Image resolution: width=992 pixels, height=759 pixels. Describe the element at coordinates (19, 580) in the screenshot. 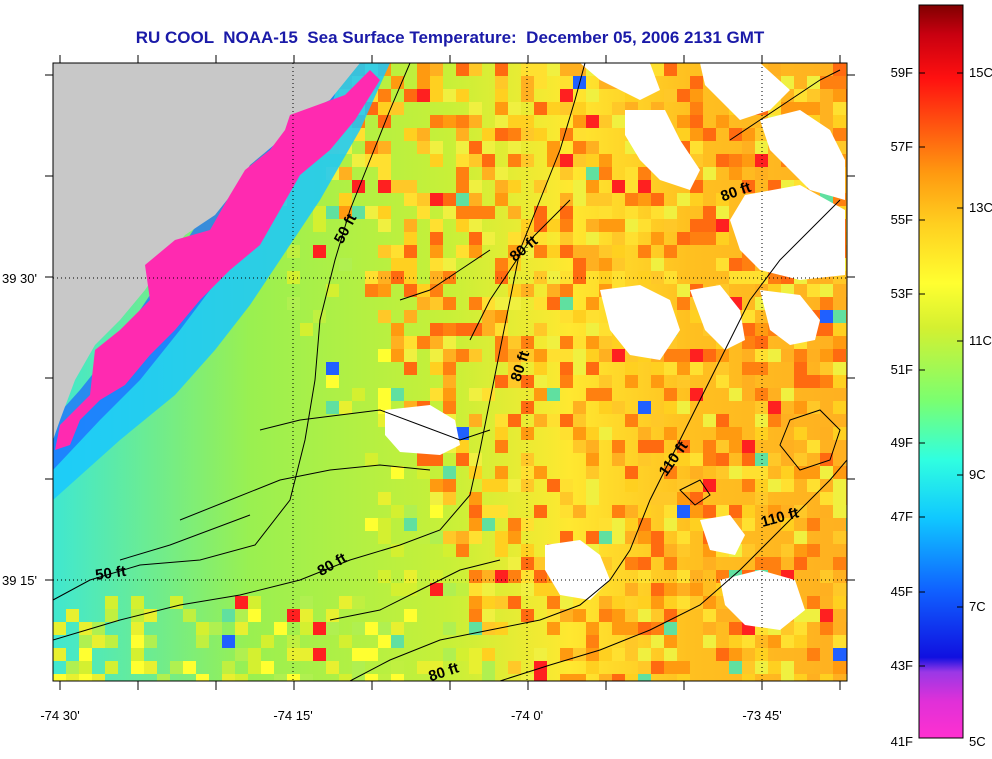

I see `y-tick-label: 39 15'` at that location.